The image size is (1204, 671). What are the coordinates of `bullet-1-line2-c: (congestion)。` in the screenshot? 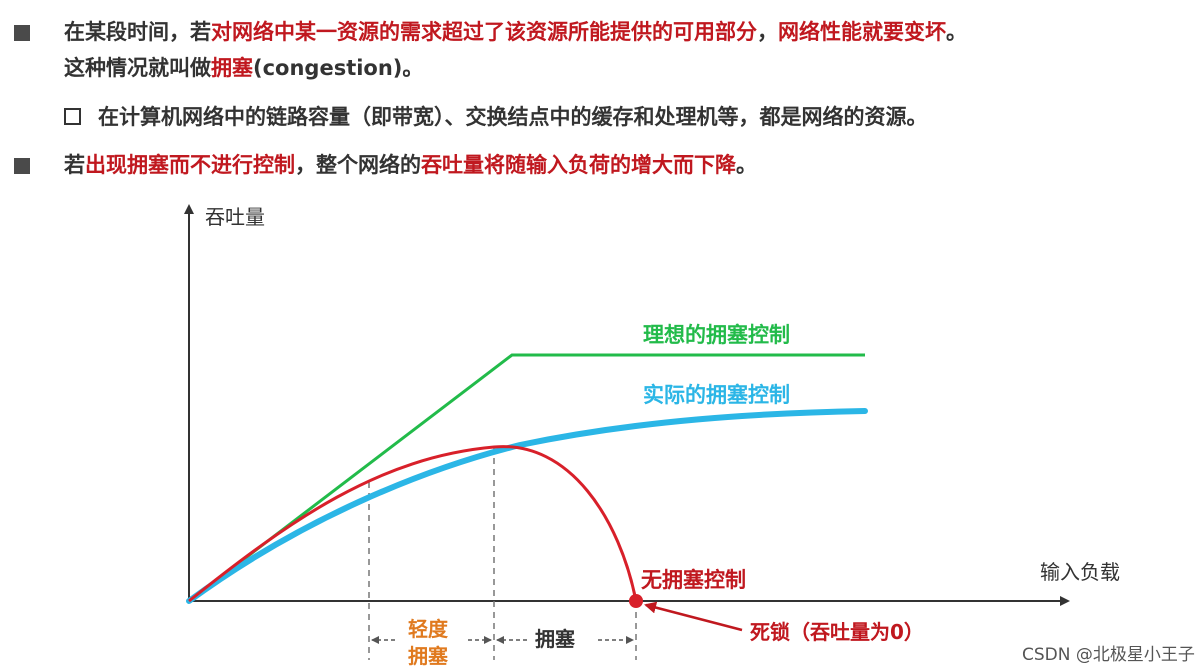 It's located at (338, 68).